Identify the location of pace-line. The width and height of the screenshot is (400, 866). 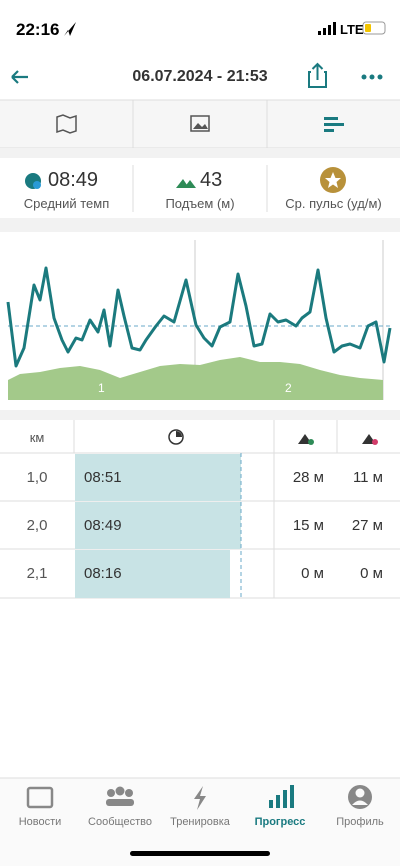
(199, 317).